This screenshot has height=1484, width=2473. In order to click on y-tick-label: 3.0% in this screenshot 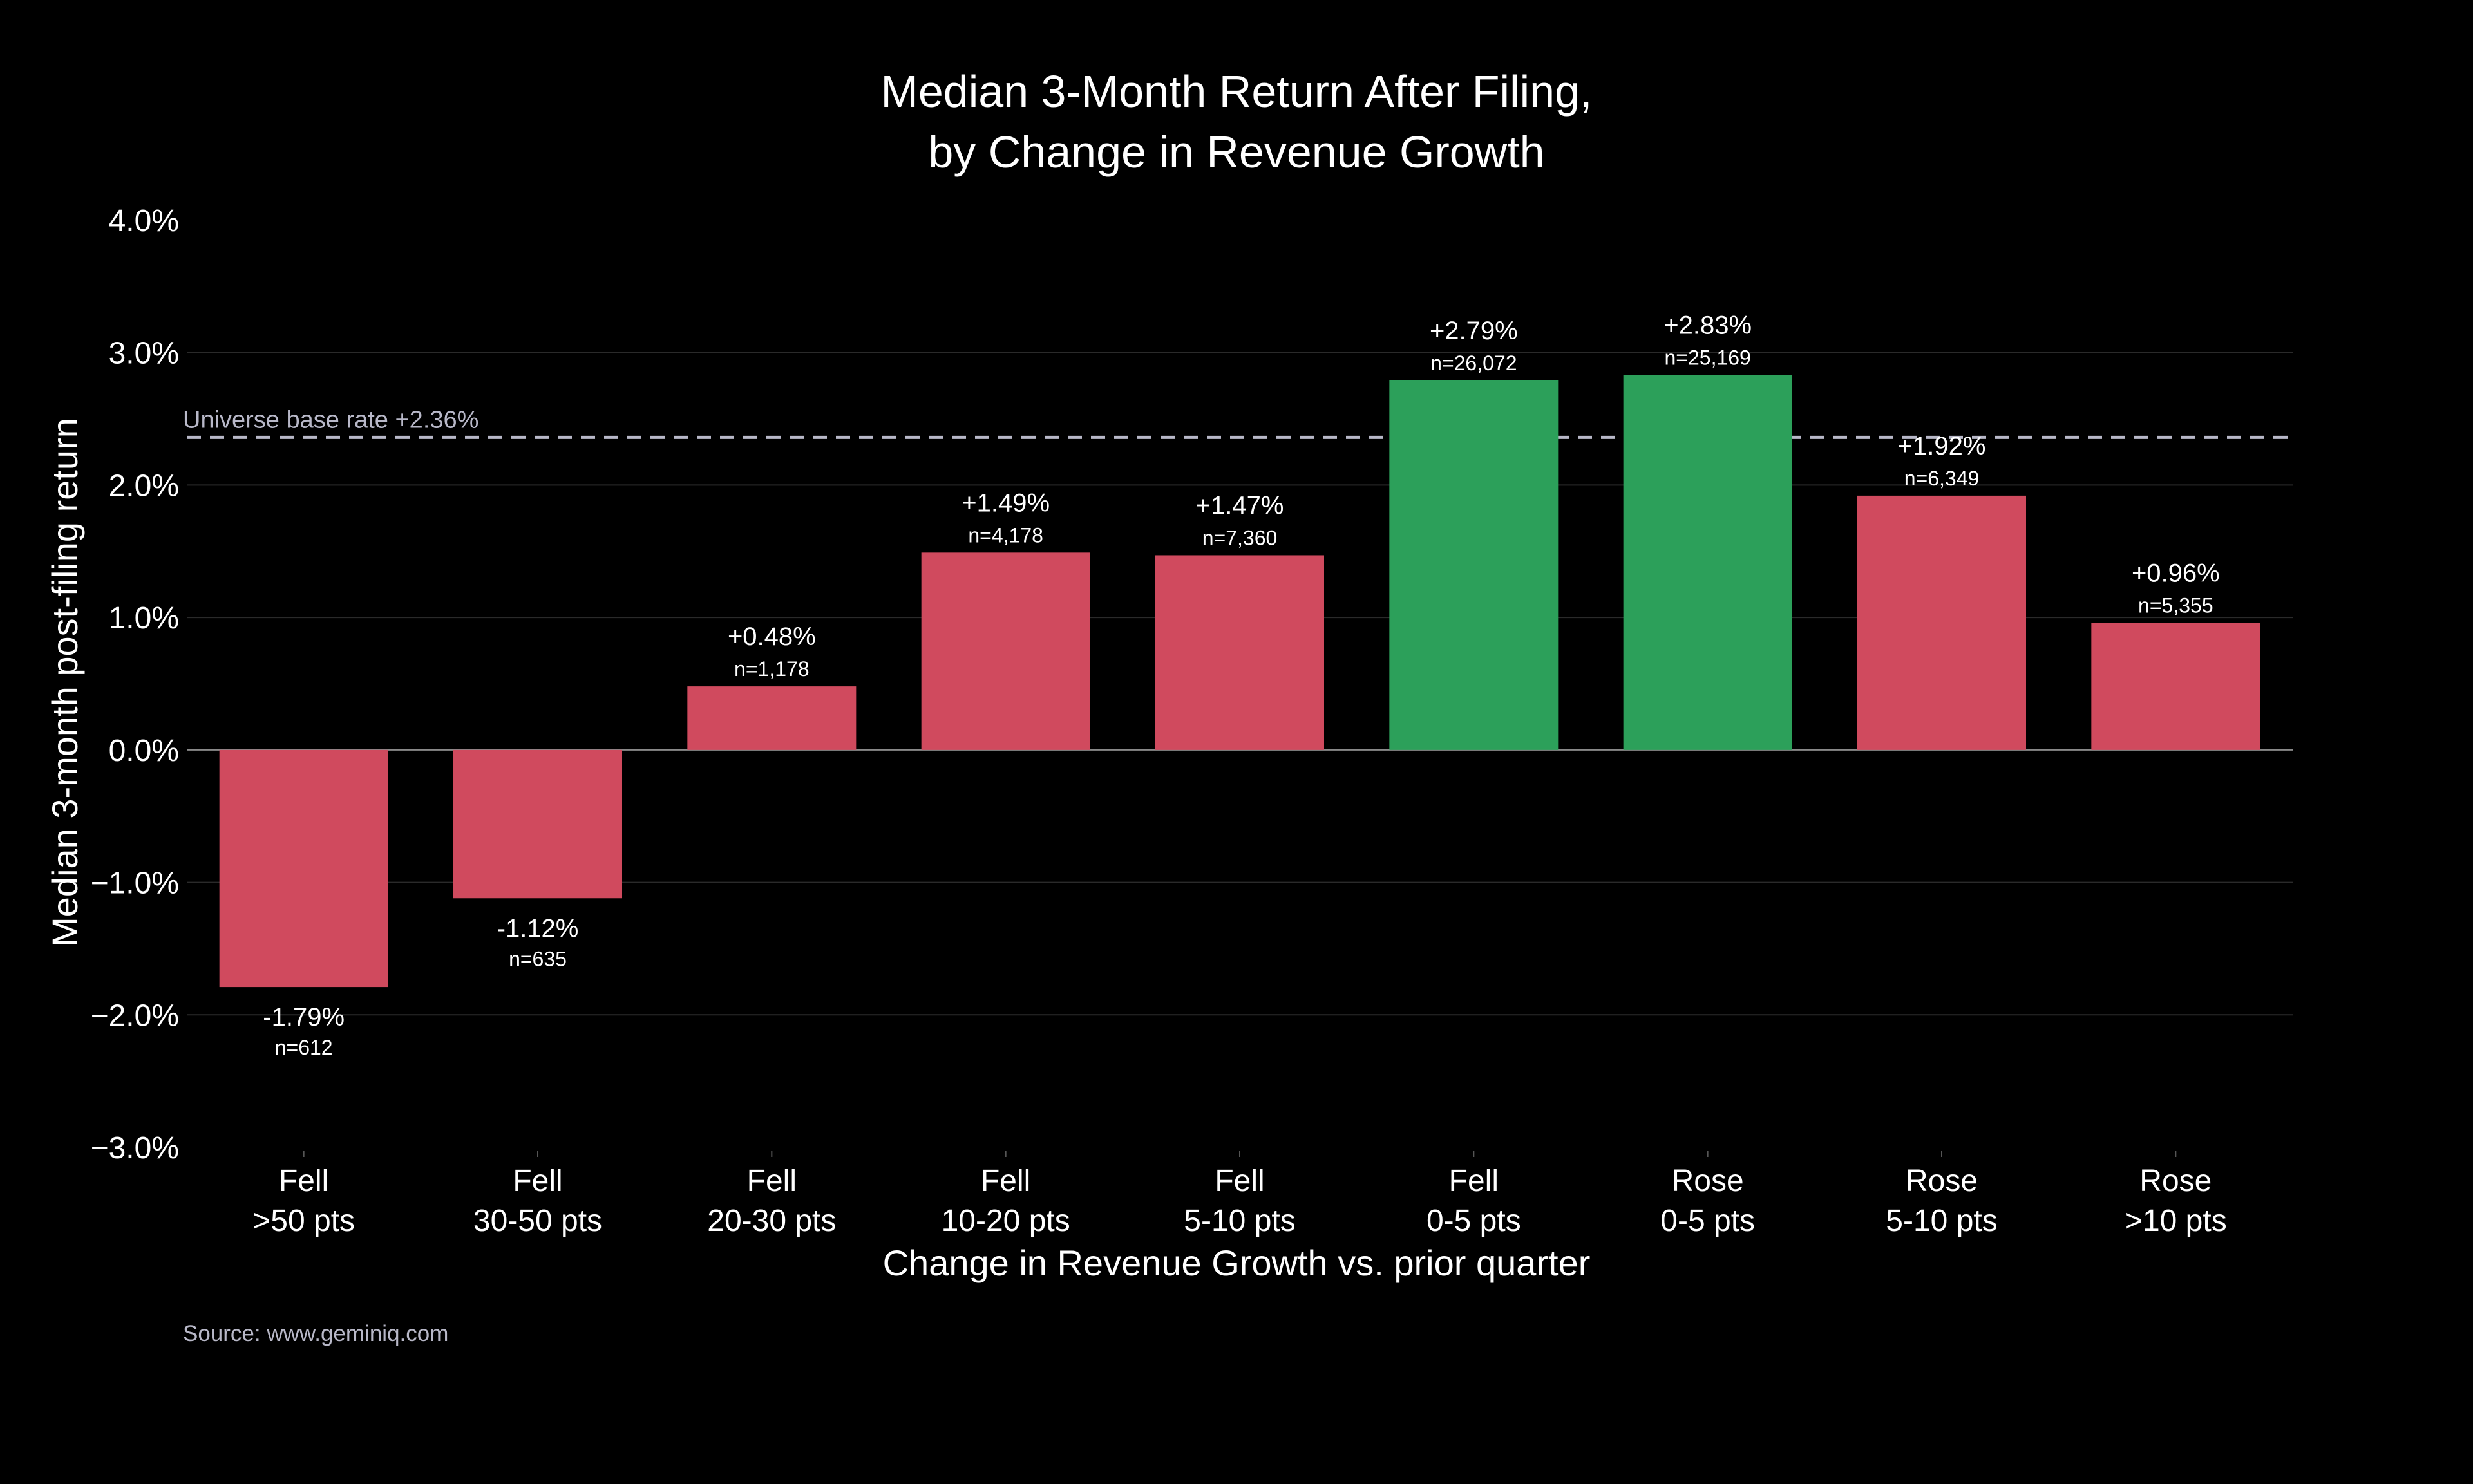, I will do `click(144, 354)`.